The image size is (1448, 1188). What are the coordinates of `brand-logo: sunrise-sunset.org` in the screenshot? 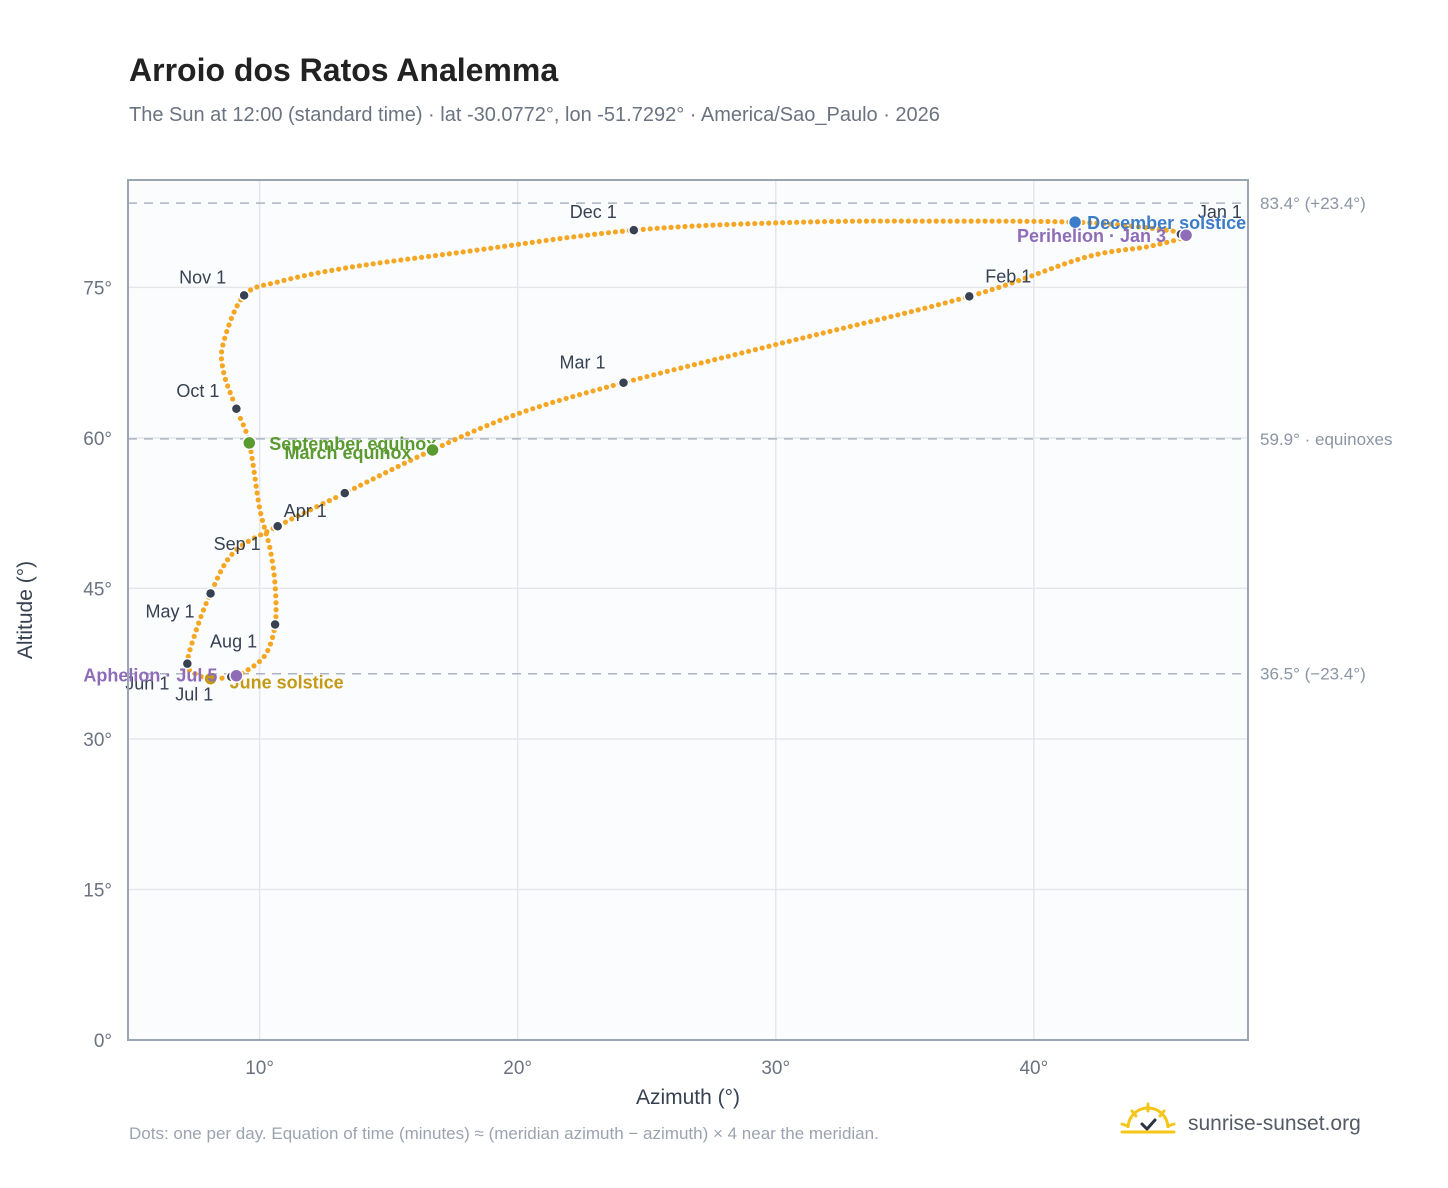 It's located at (1240, 1124).